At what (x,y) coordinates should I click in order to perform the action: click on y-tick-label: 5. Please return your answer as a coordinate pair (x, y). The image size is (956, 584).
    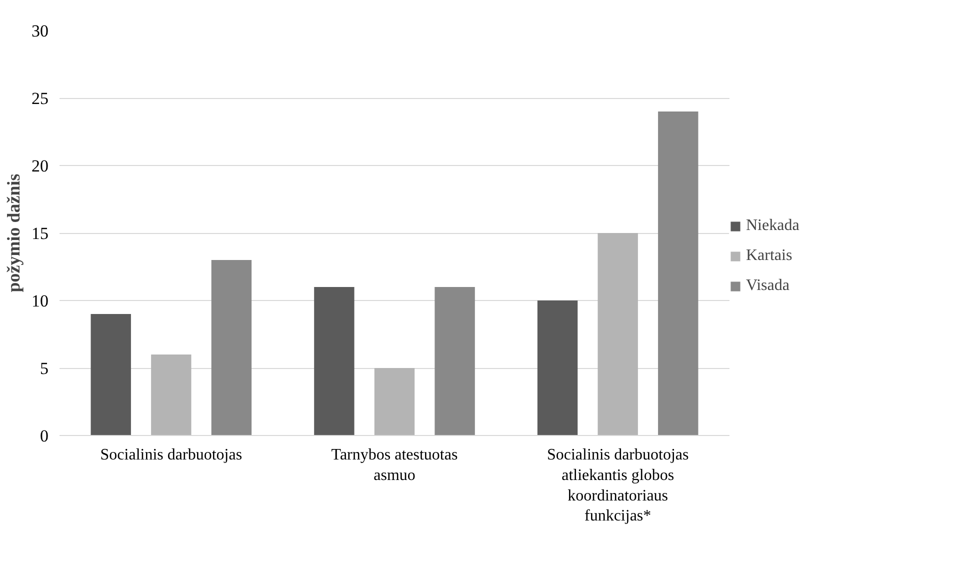
    Looking at the image, I should click on (44, 368).